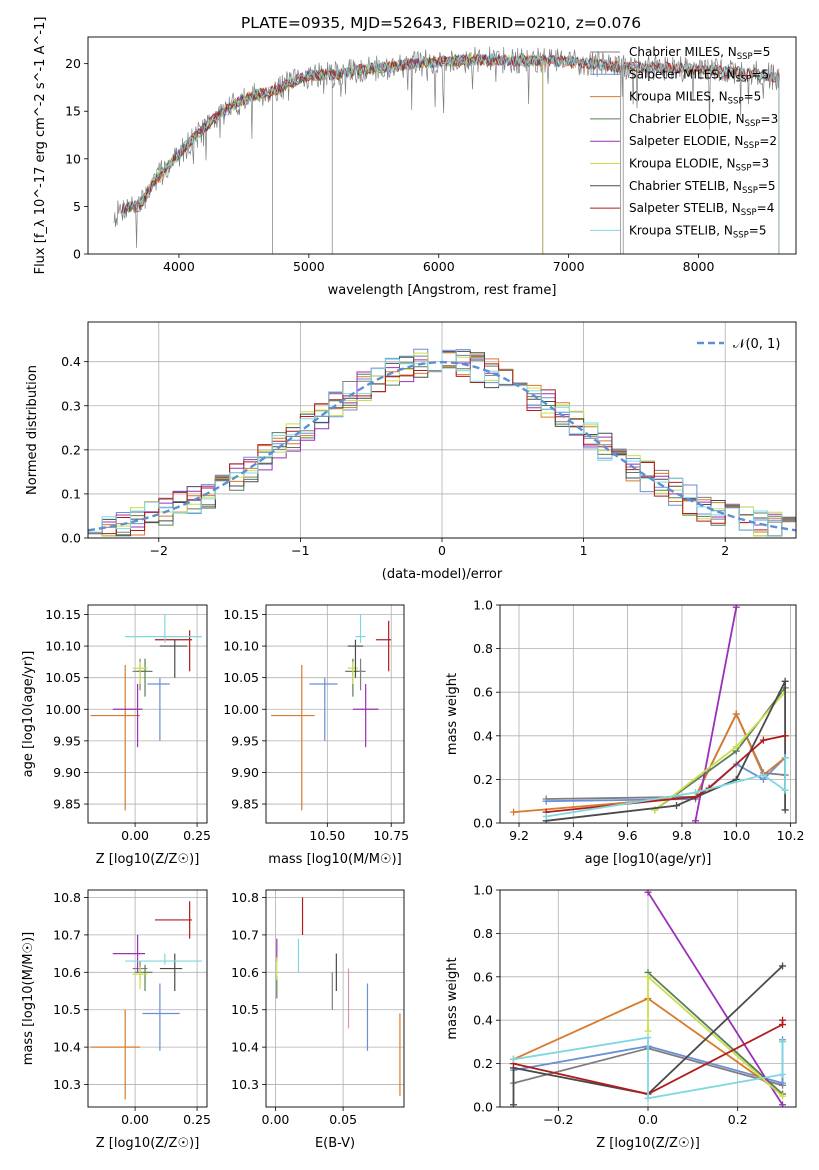  What do you see at coordinates (682, 835) in the screenshot?
I see `x-tick-label: 9.8` at bounding box center [682, 835].